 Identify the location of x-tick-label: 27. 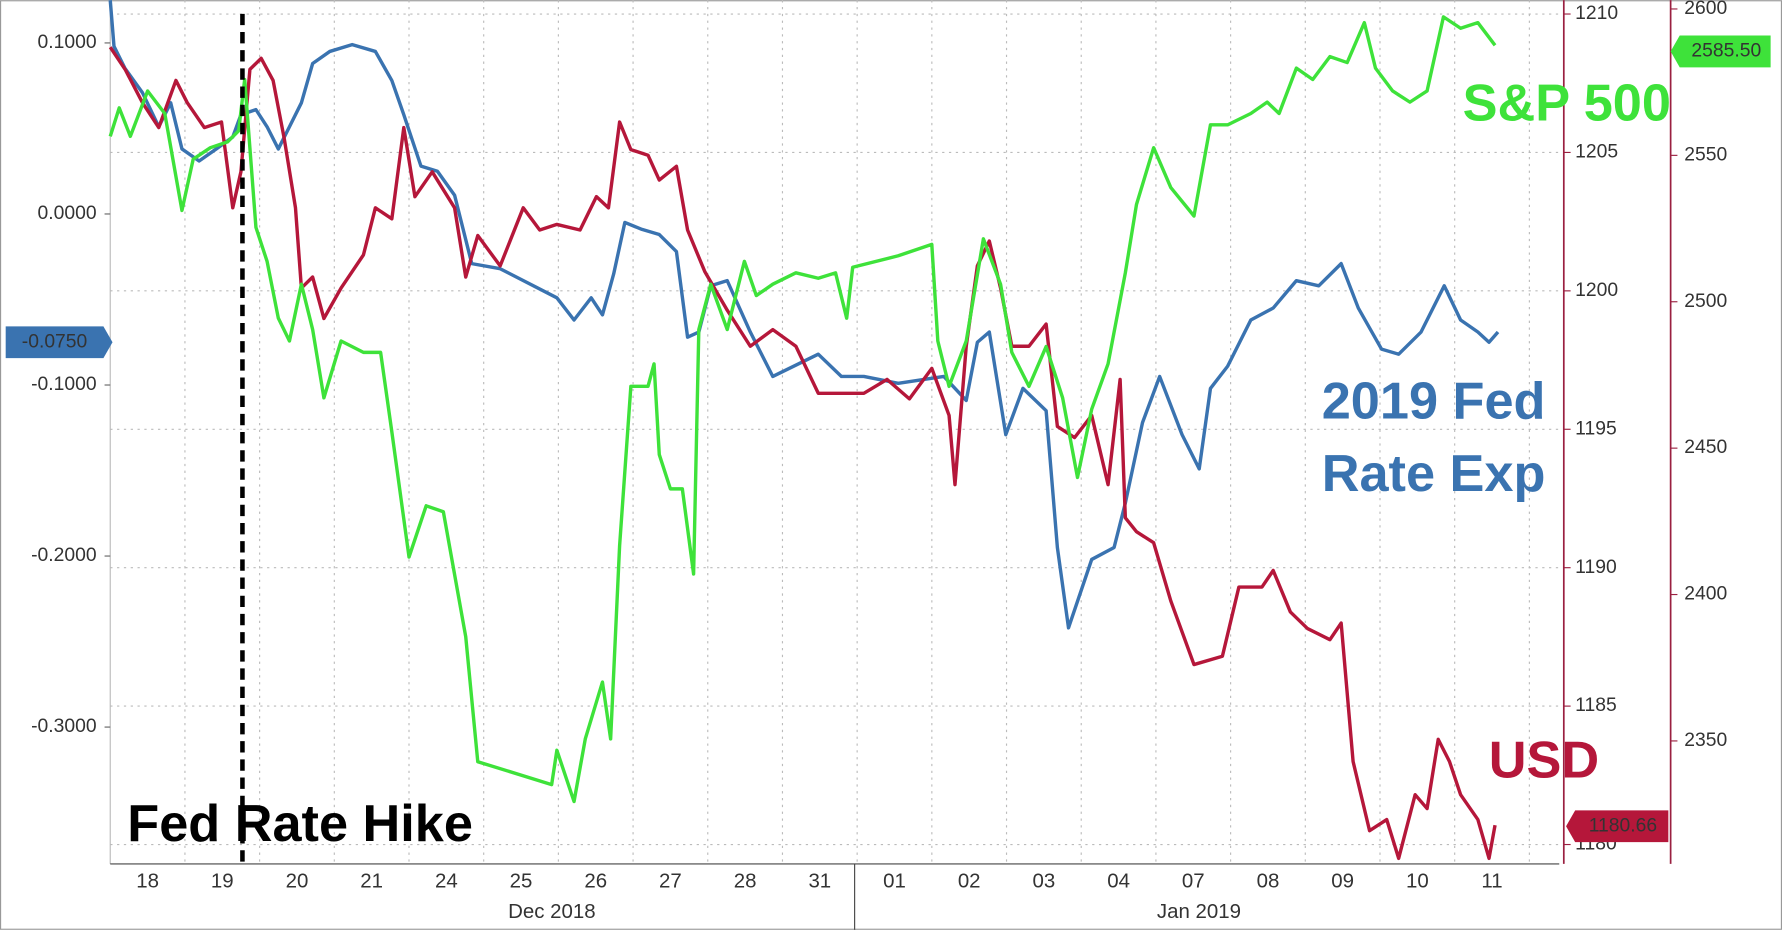
(670, 880).